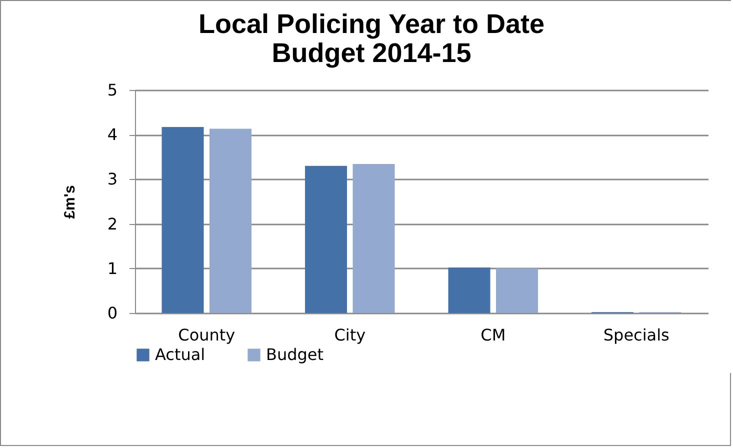 The width and height of the screenshot is (733, 448). Describe the element at coordinates (207, 335) in the screenshot. I see `x-tick-label: County` at that location.